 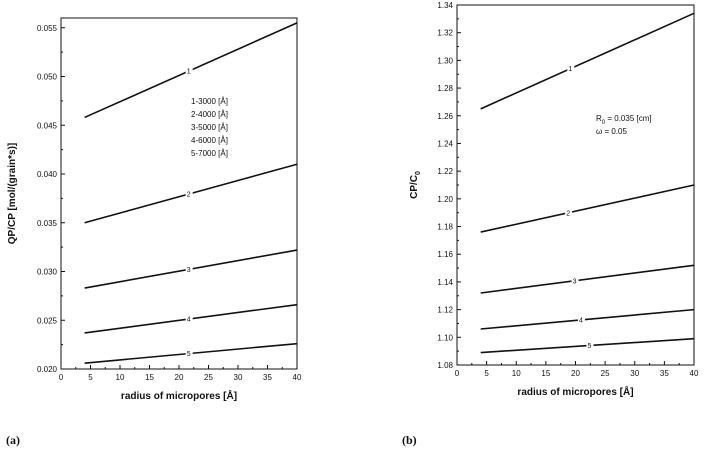 I want to click on panel-b-y-tick-label: 1.12, so click(x=445, y=310).